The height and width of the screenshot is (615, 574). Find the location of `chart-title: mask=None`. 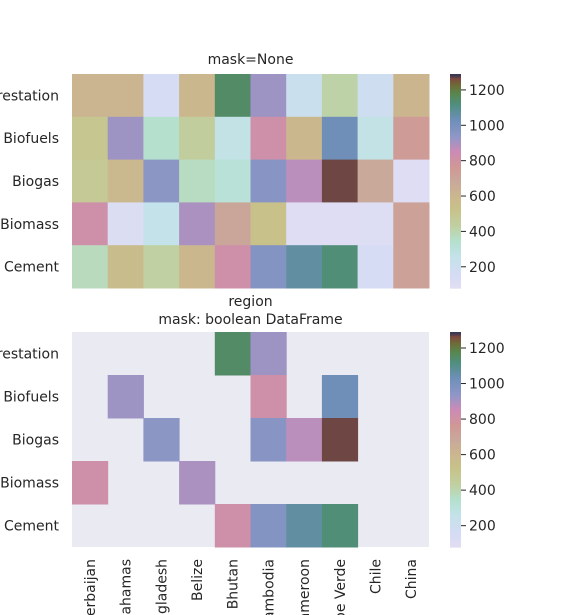

chart-title: mask=None is located at coordinates (251, 60).